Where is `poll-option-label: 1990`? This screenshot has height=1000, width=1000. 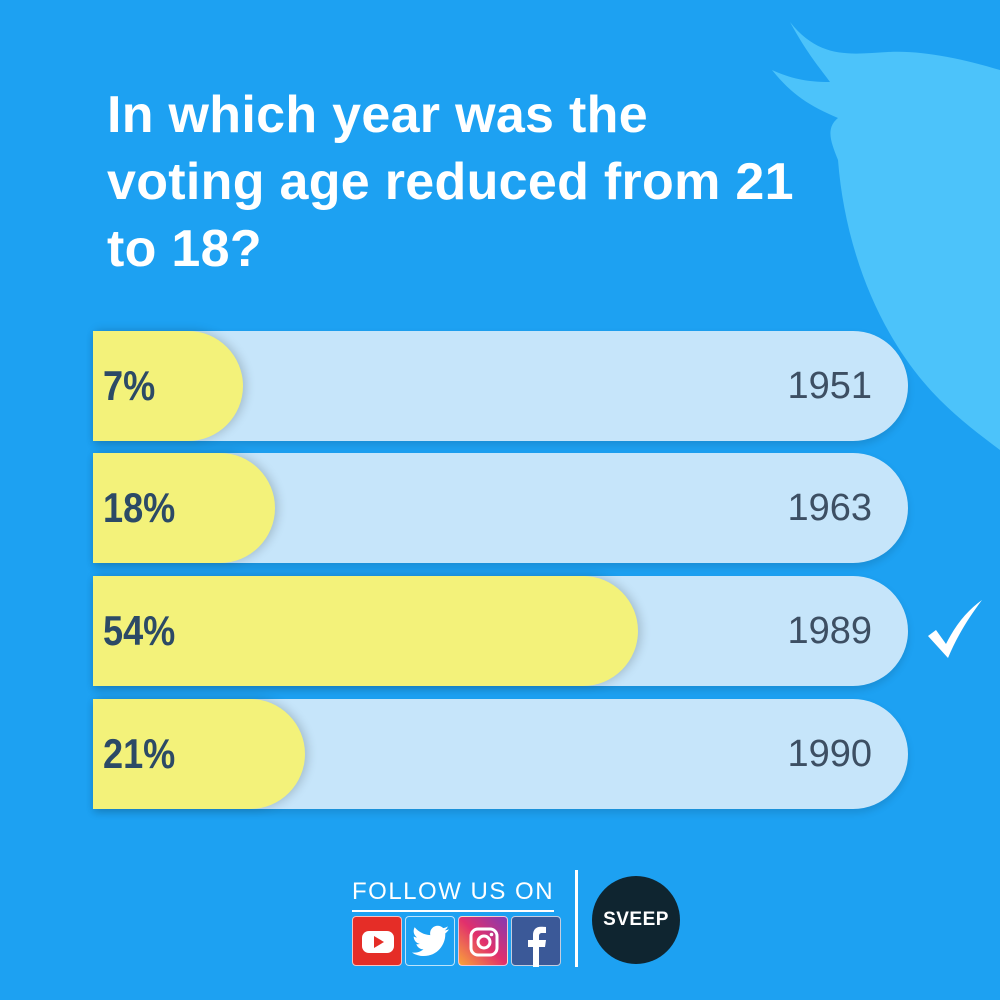
poll-option-label: 1990 is located at coordinates (829, 754).